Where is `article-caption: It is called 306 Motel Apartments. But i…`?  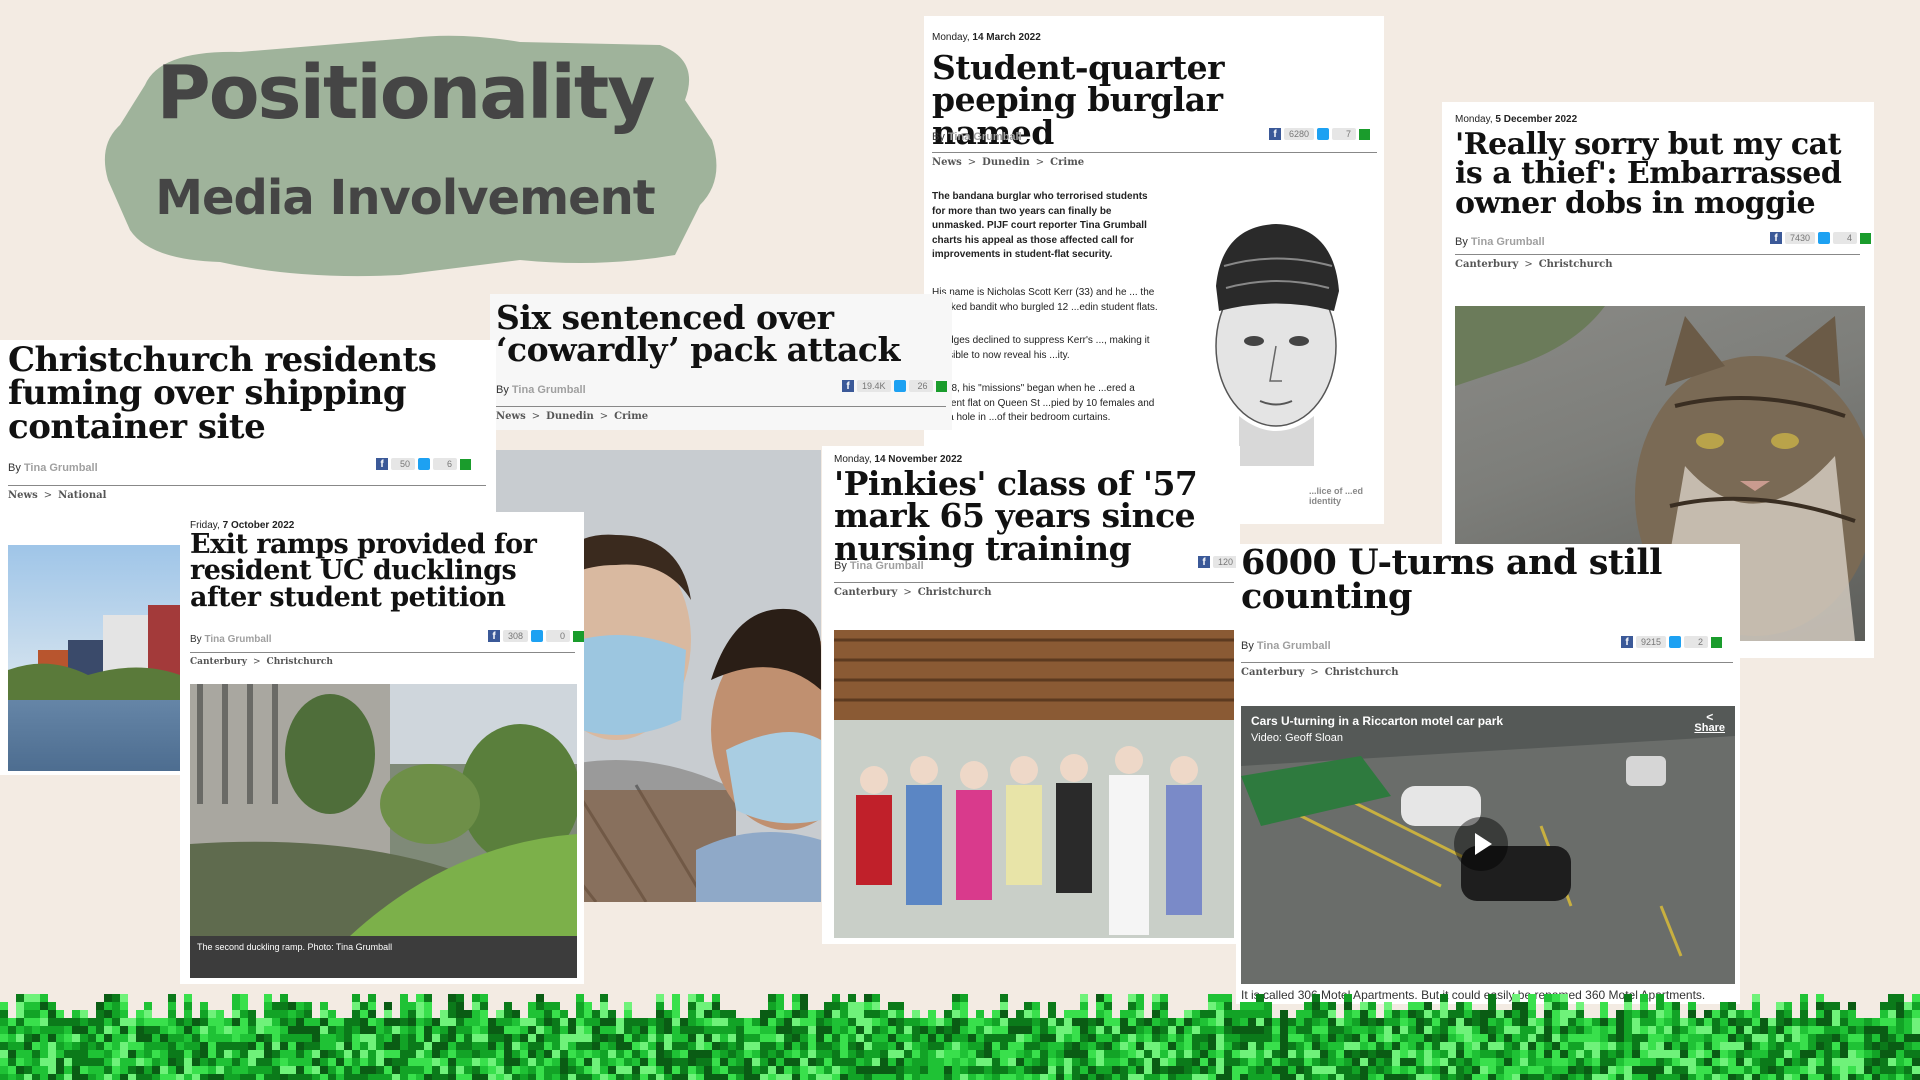
article-caption: It is called 306 Motel Apartments. But i… is located at coordinates (1473, 995).